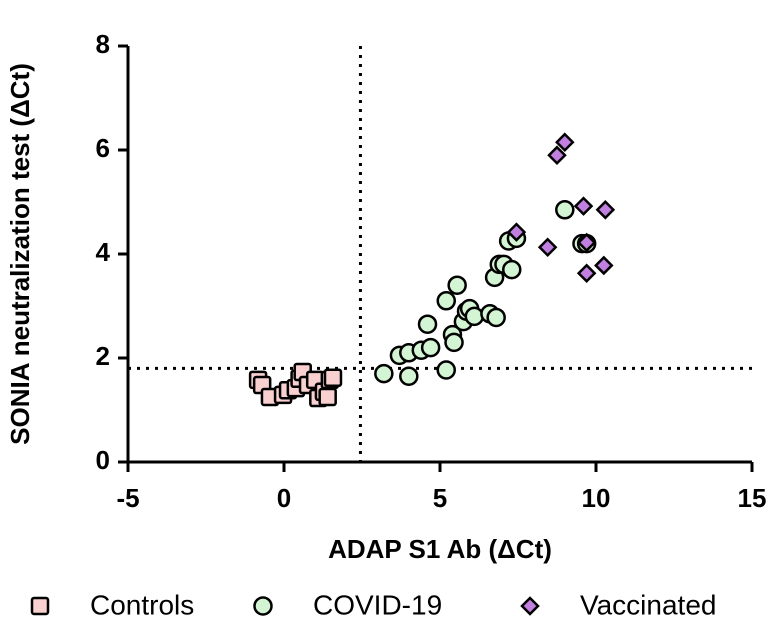  Describe the element at coordinates (752, 498) in the screenshot. I see `x-tick-label: 15` at that location.